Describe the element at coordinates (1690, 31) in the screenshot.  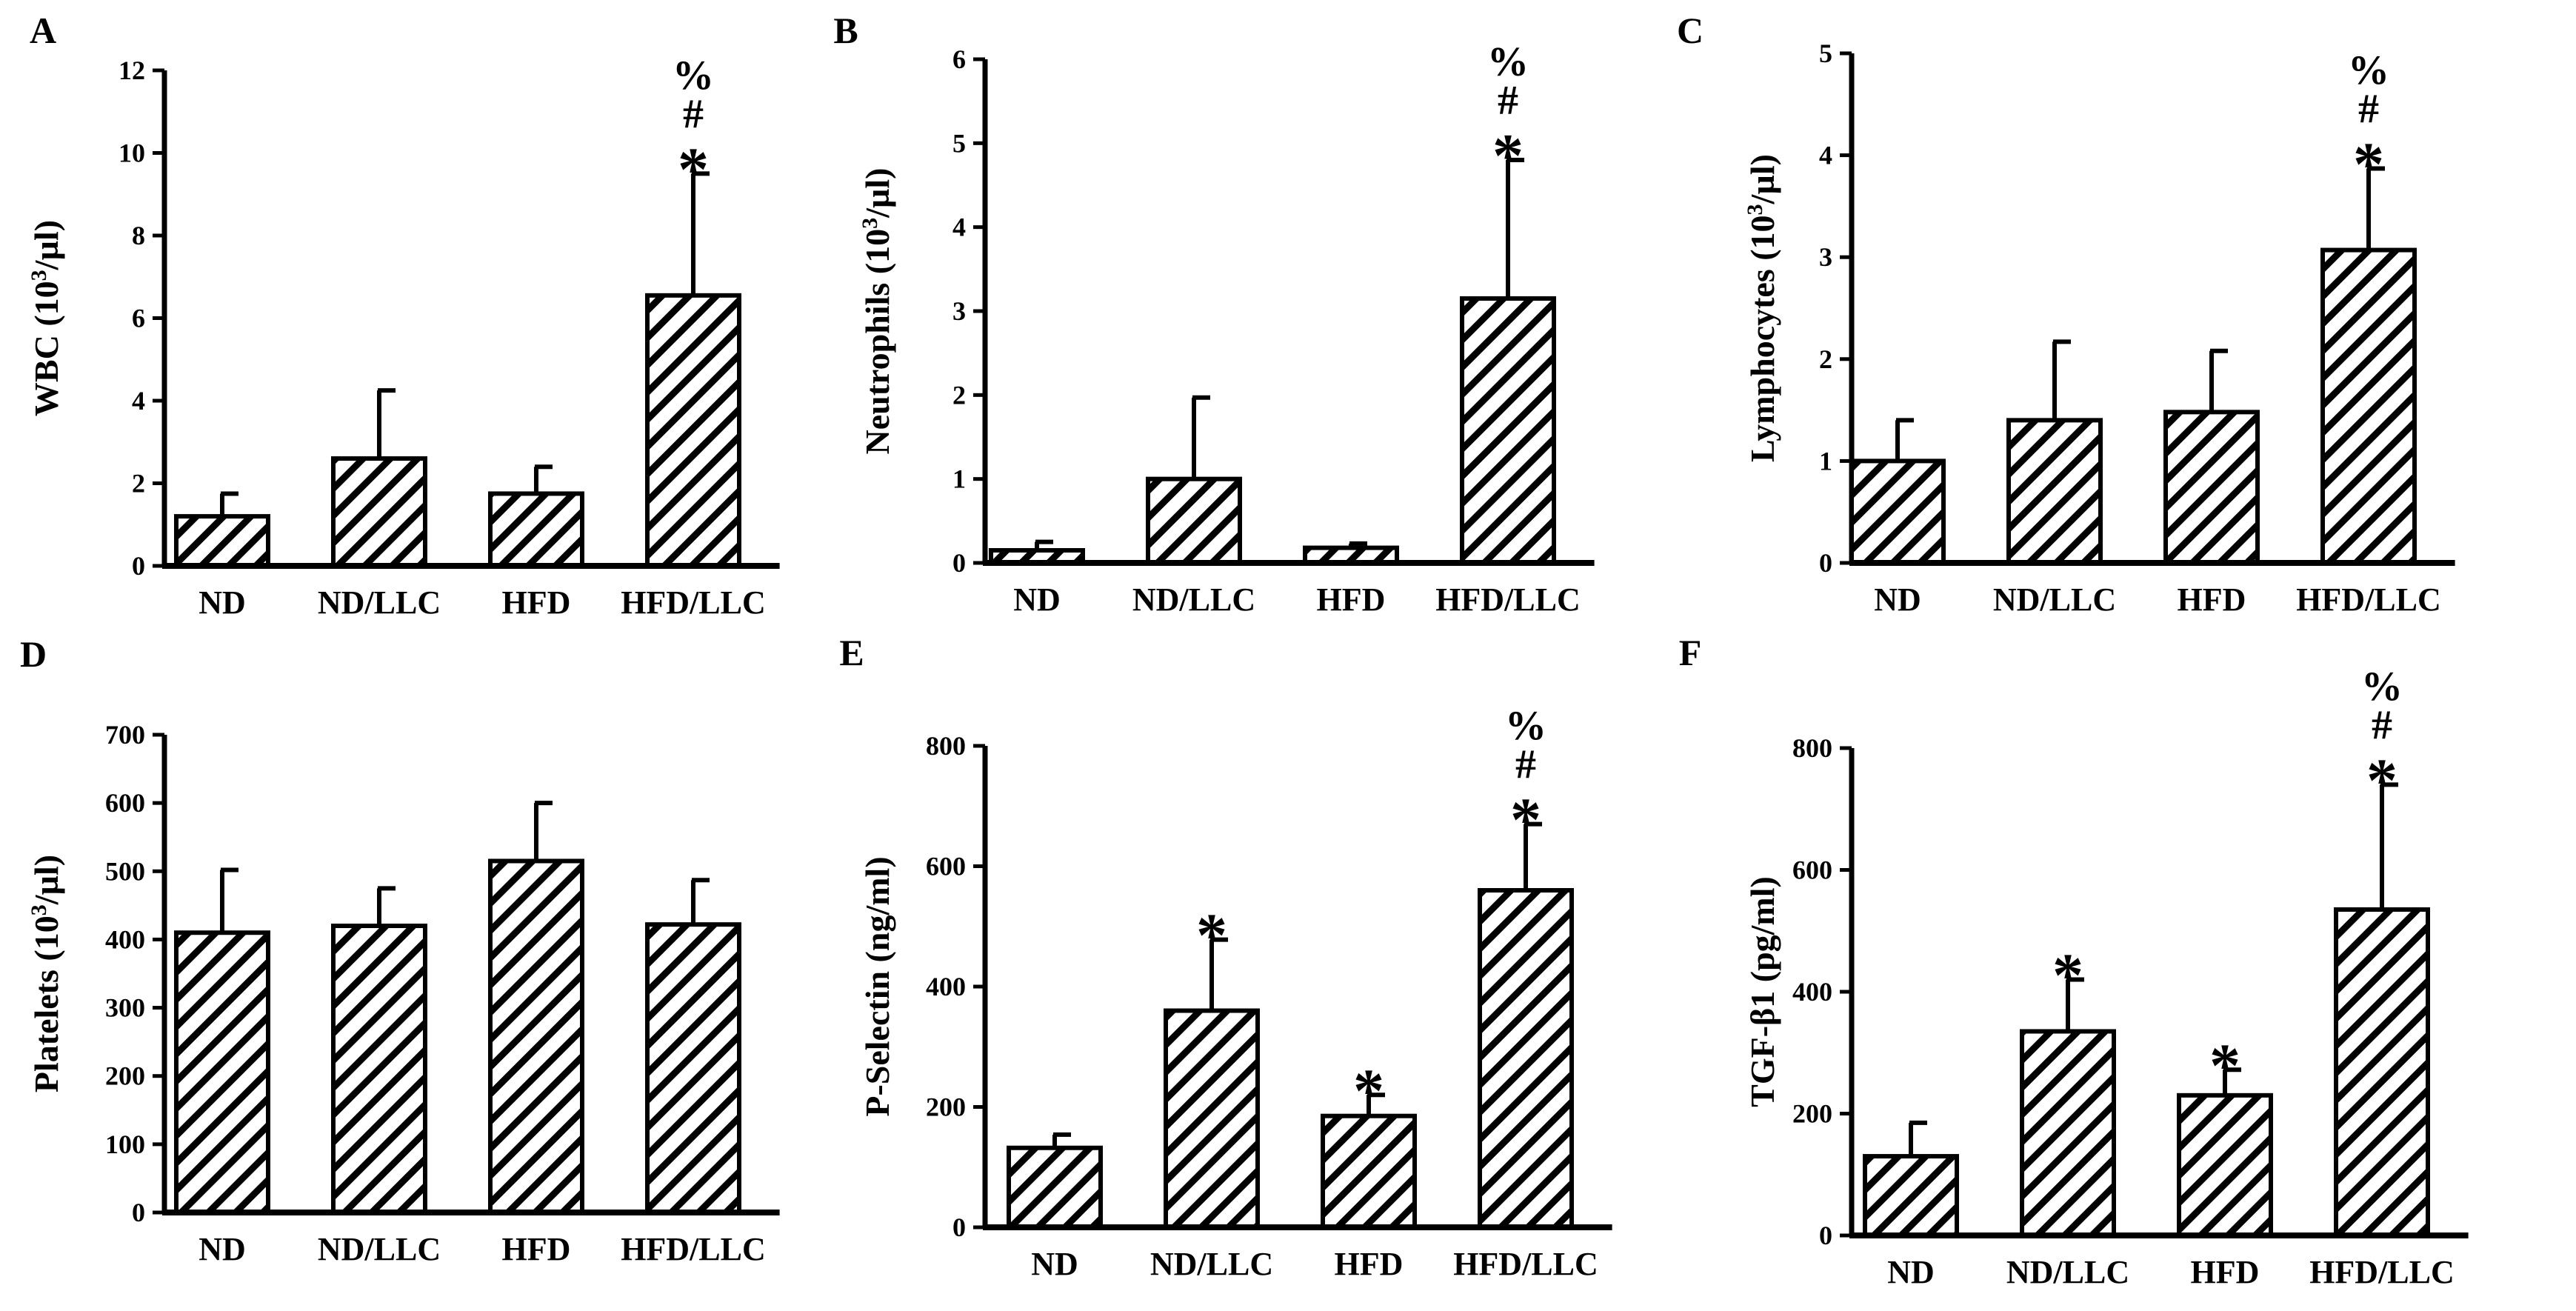
I see `panel-letter: C` at that location.